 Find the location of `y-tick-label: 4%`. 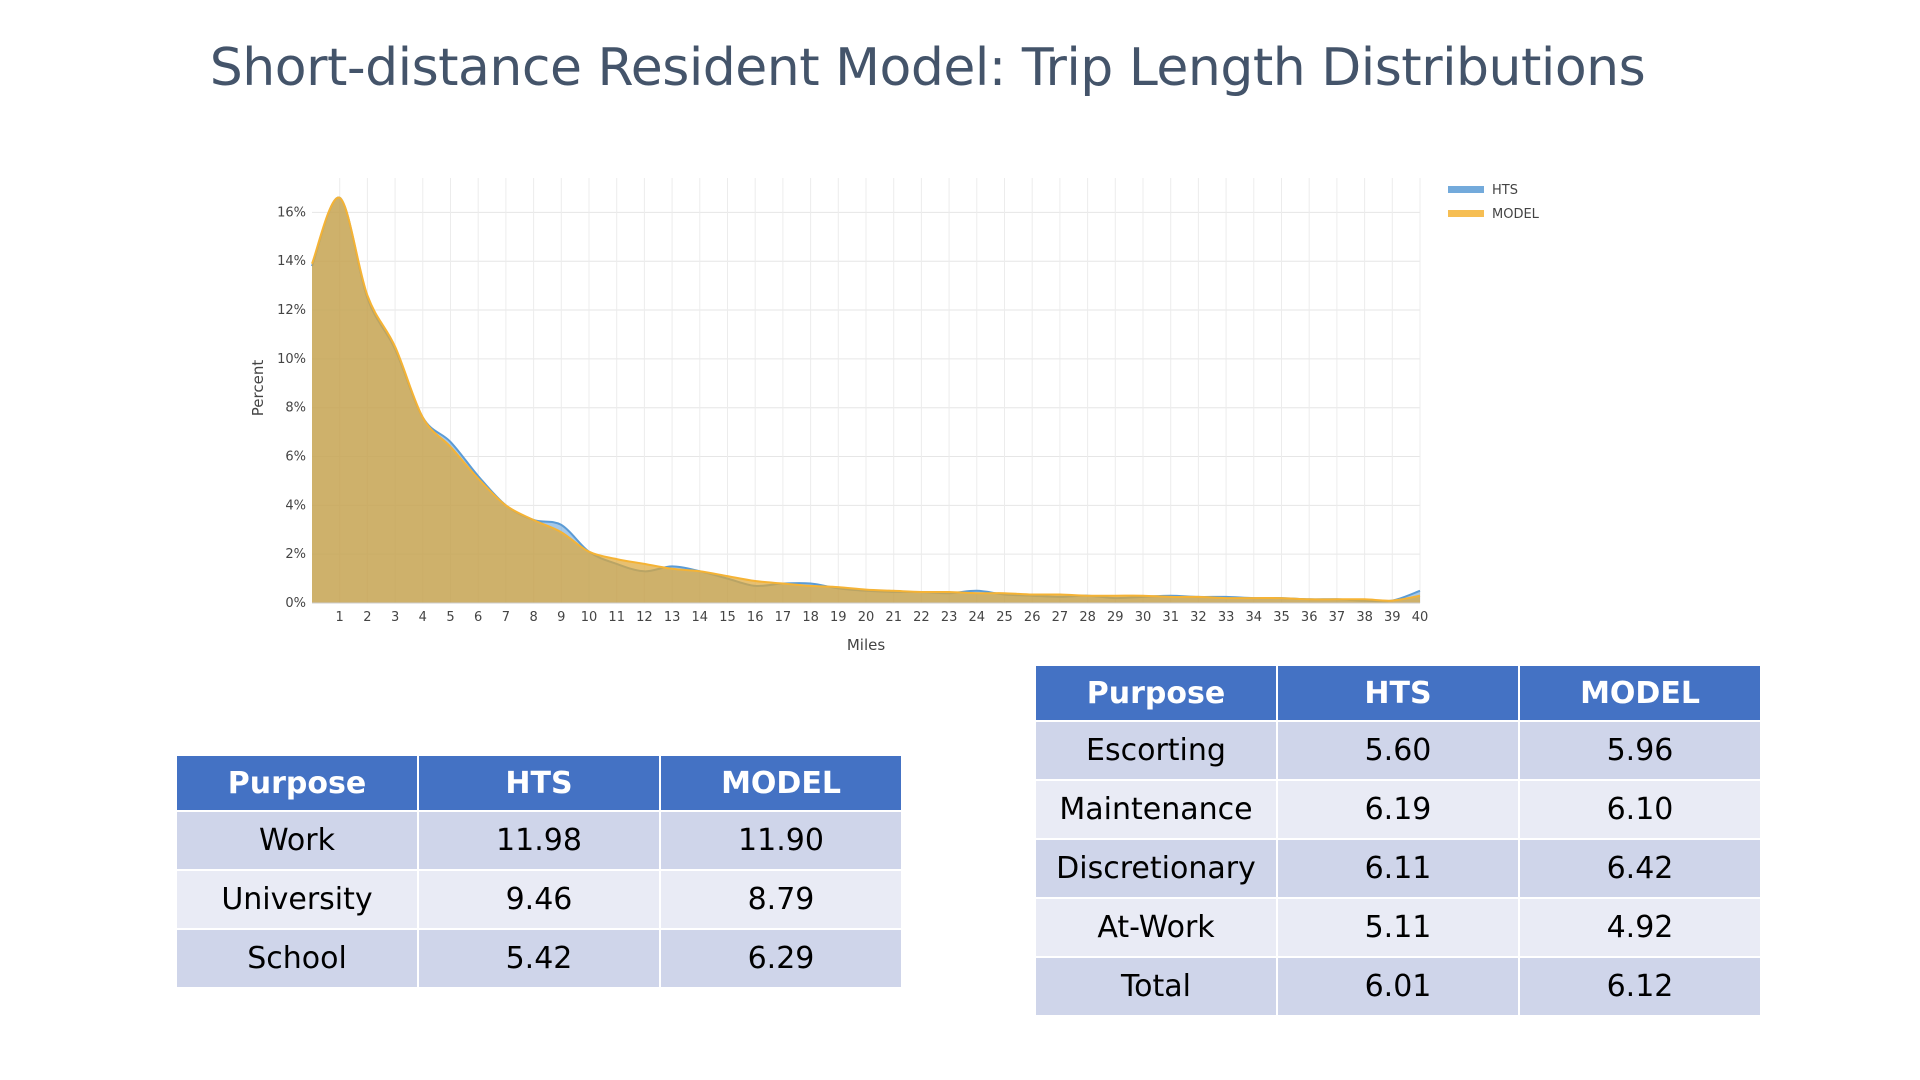

y-tick-label: 4% is located at coordinates (295, 505).